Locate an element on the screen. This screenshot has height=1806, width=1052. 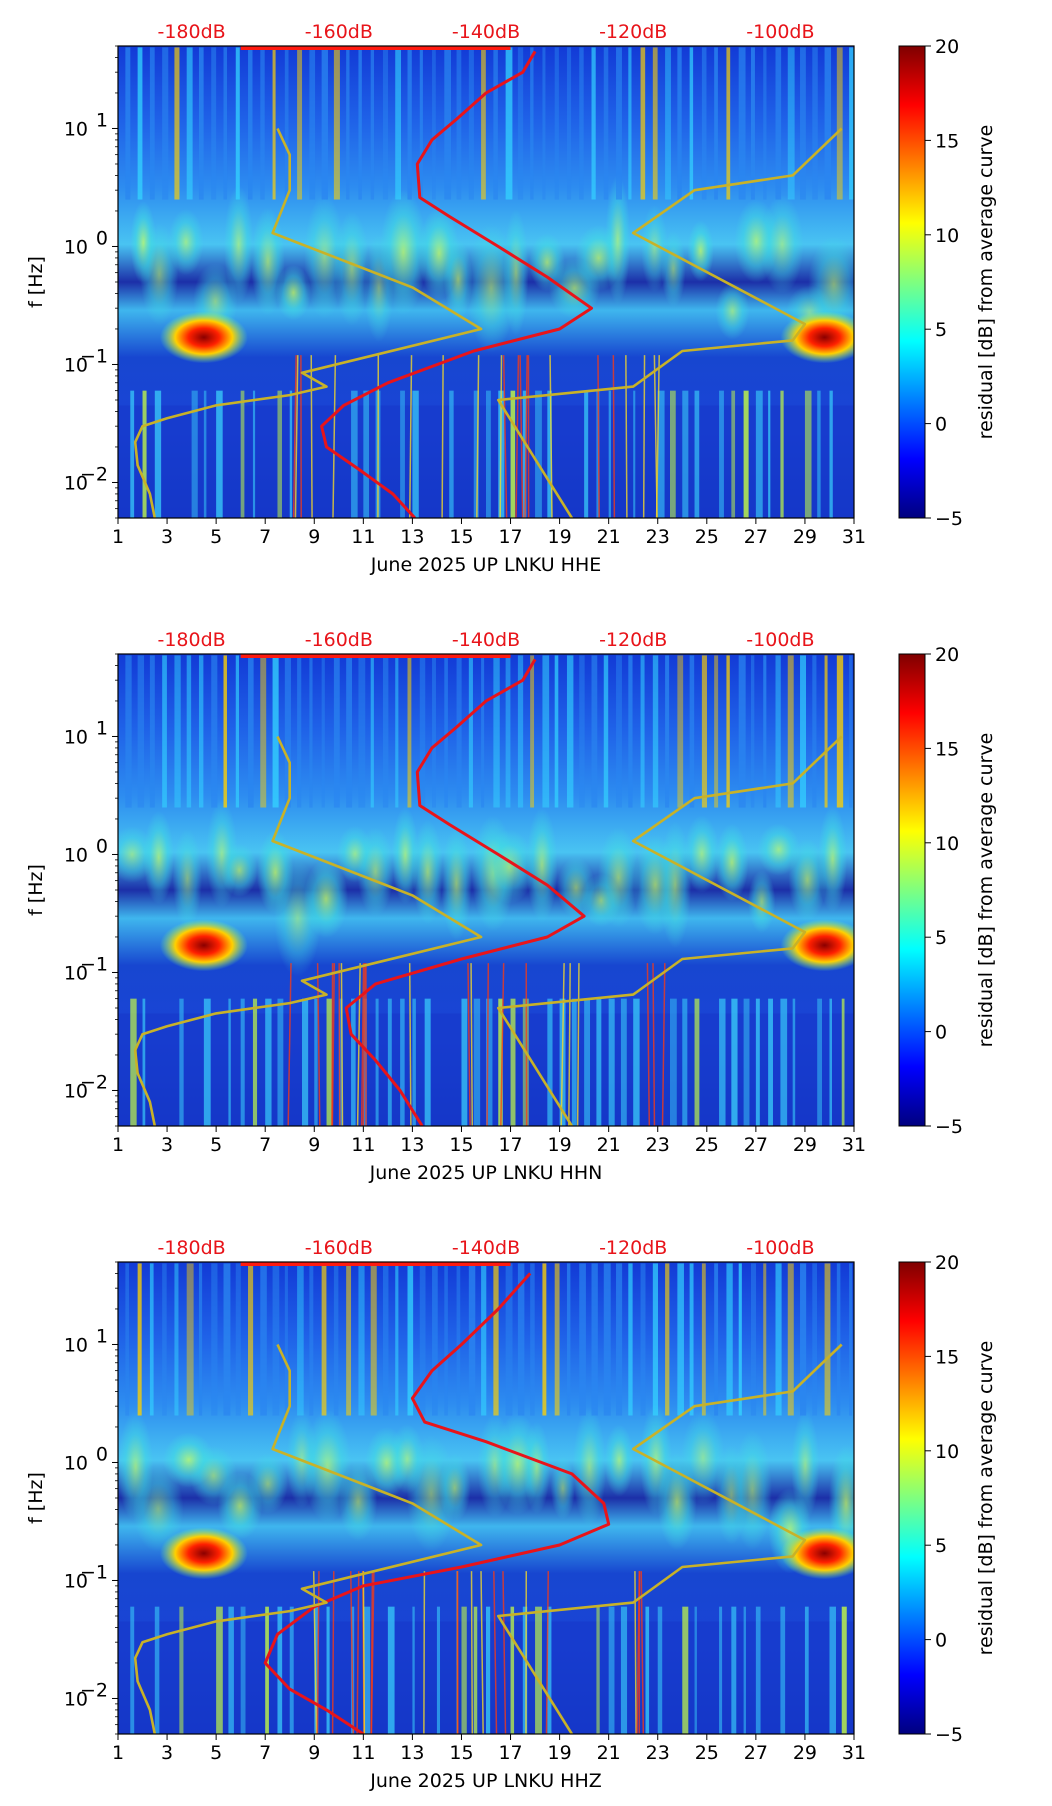
x-tick-label: 3 is located at coordinates (167, 537).